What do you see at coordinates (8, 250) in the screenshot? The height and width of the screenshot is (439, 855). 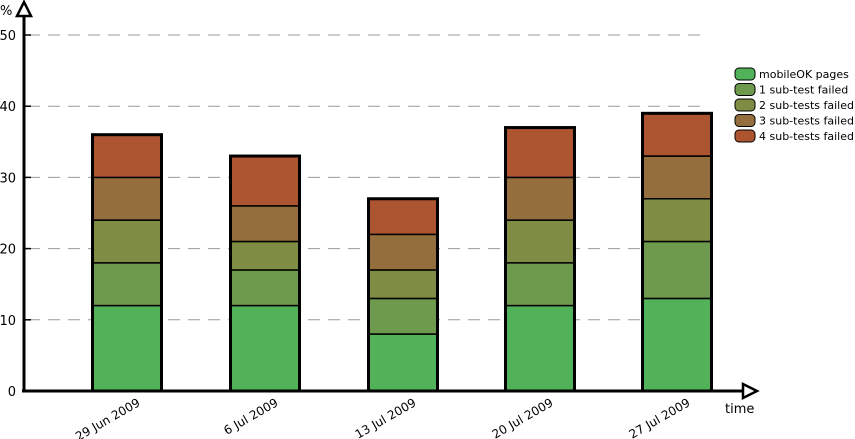 I see `y-tick-label: 20` at bounding box center [8, 250].